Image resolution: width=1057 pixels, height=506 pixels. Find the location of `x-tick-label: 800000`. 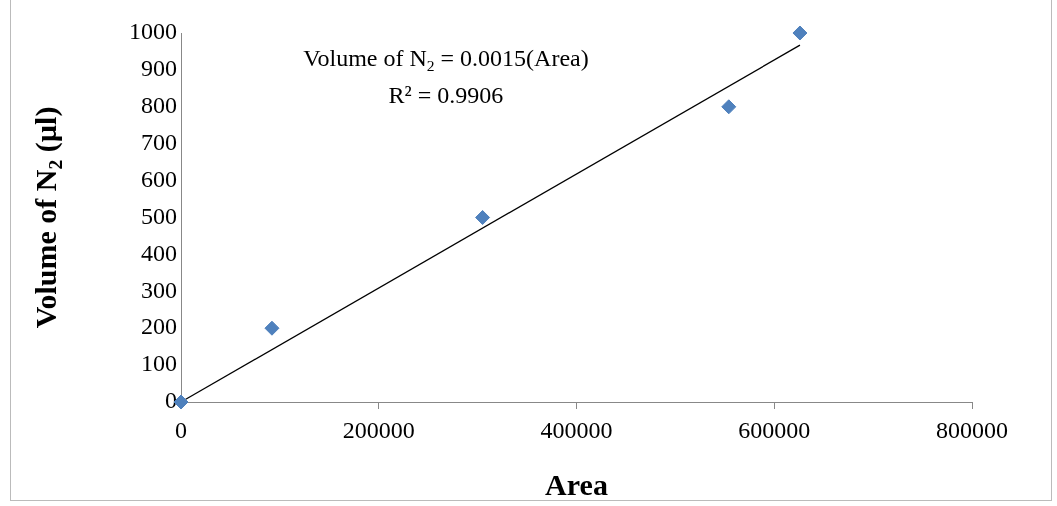

x-tick-label: 800000 is located at coordinates (972, 429).